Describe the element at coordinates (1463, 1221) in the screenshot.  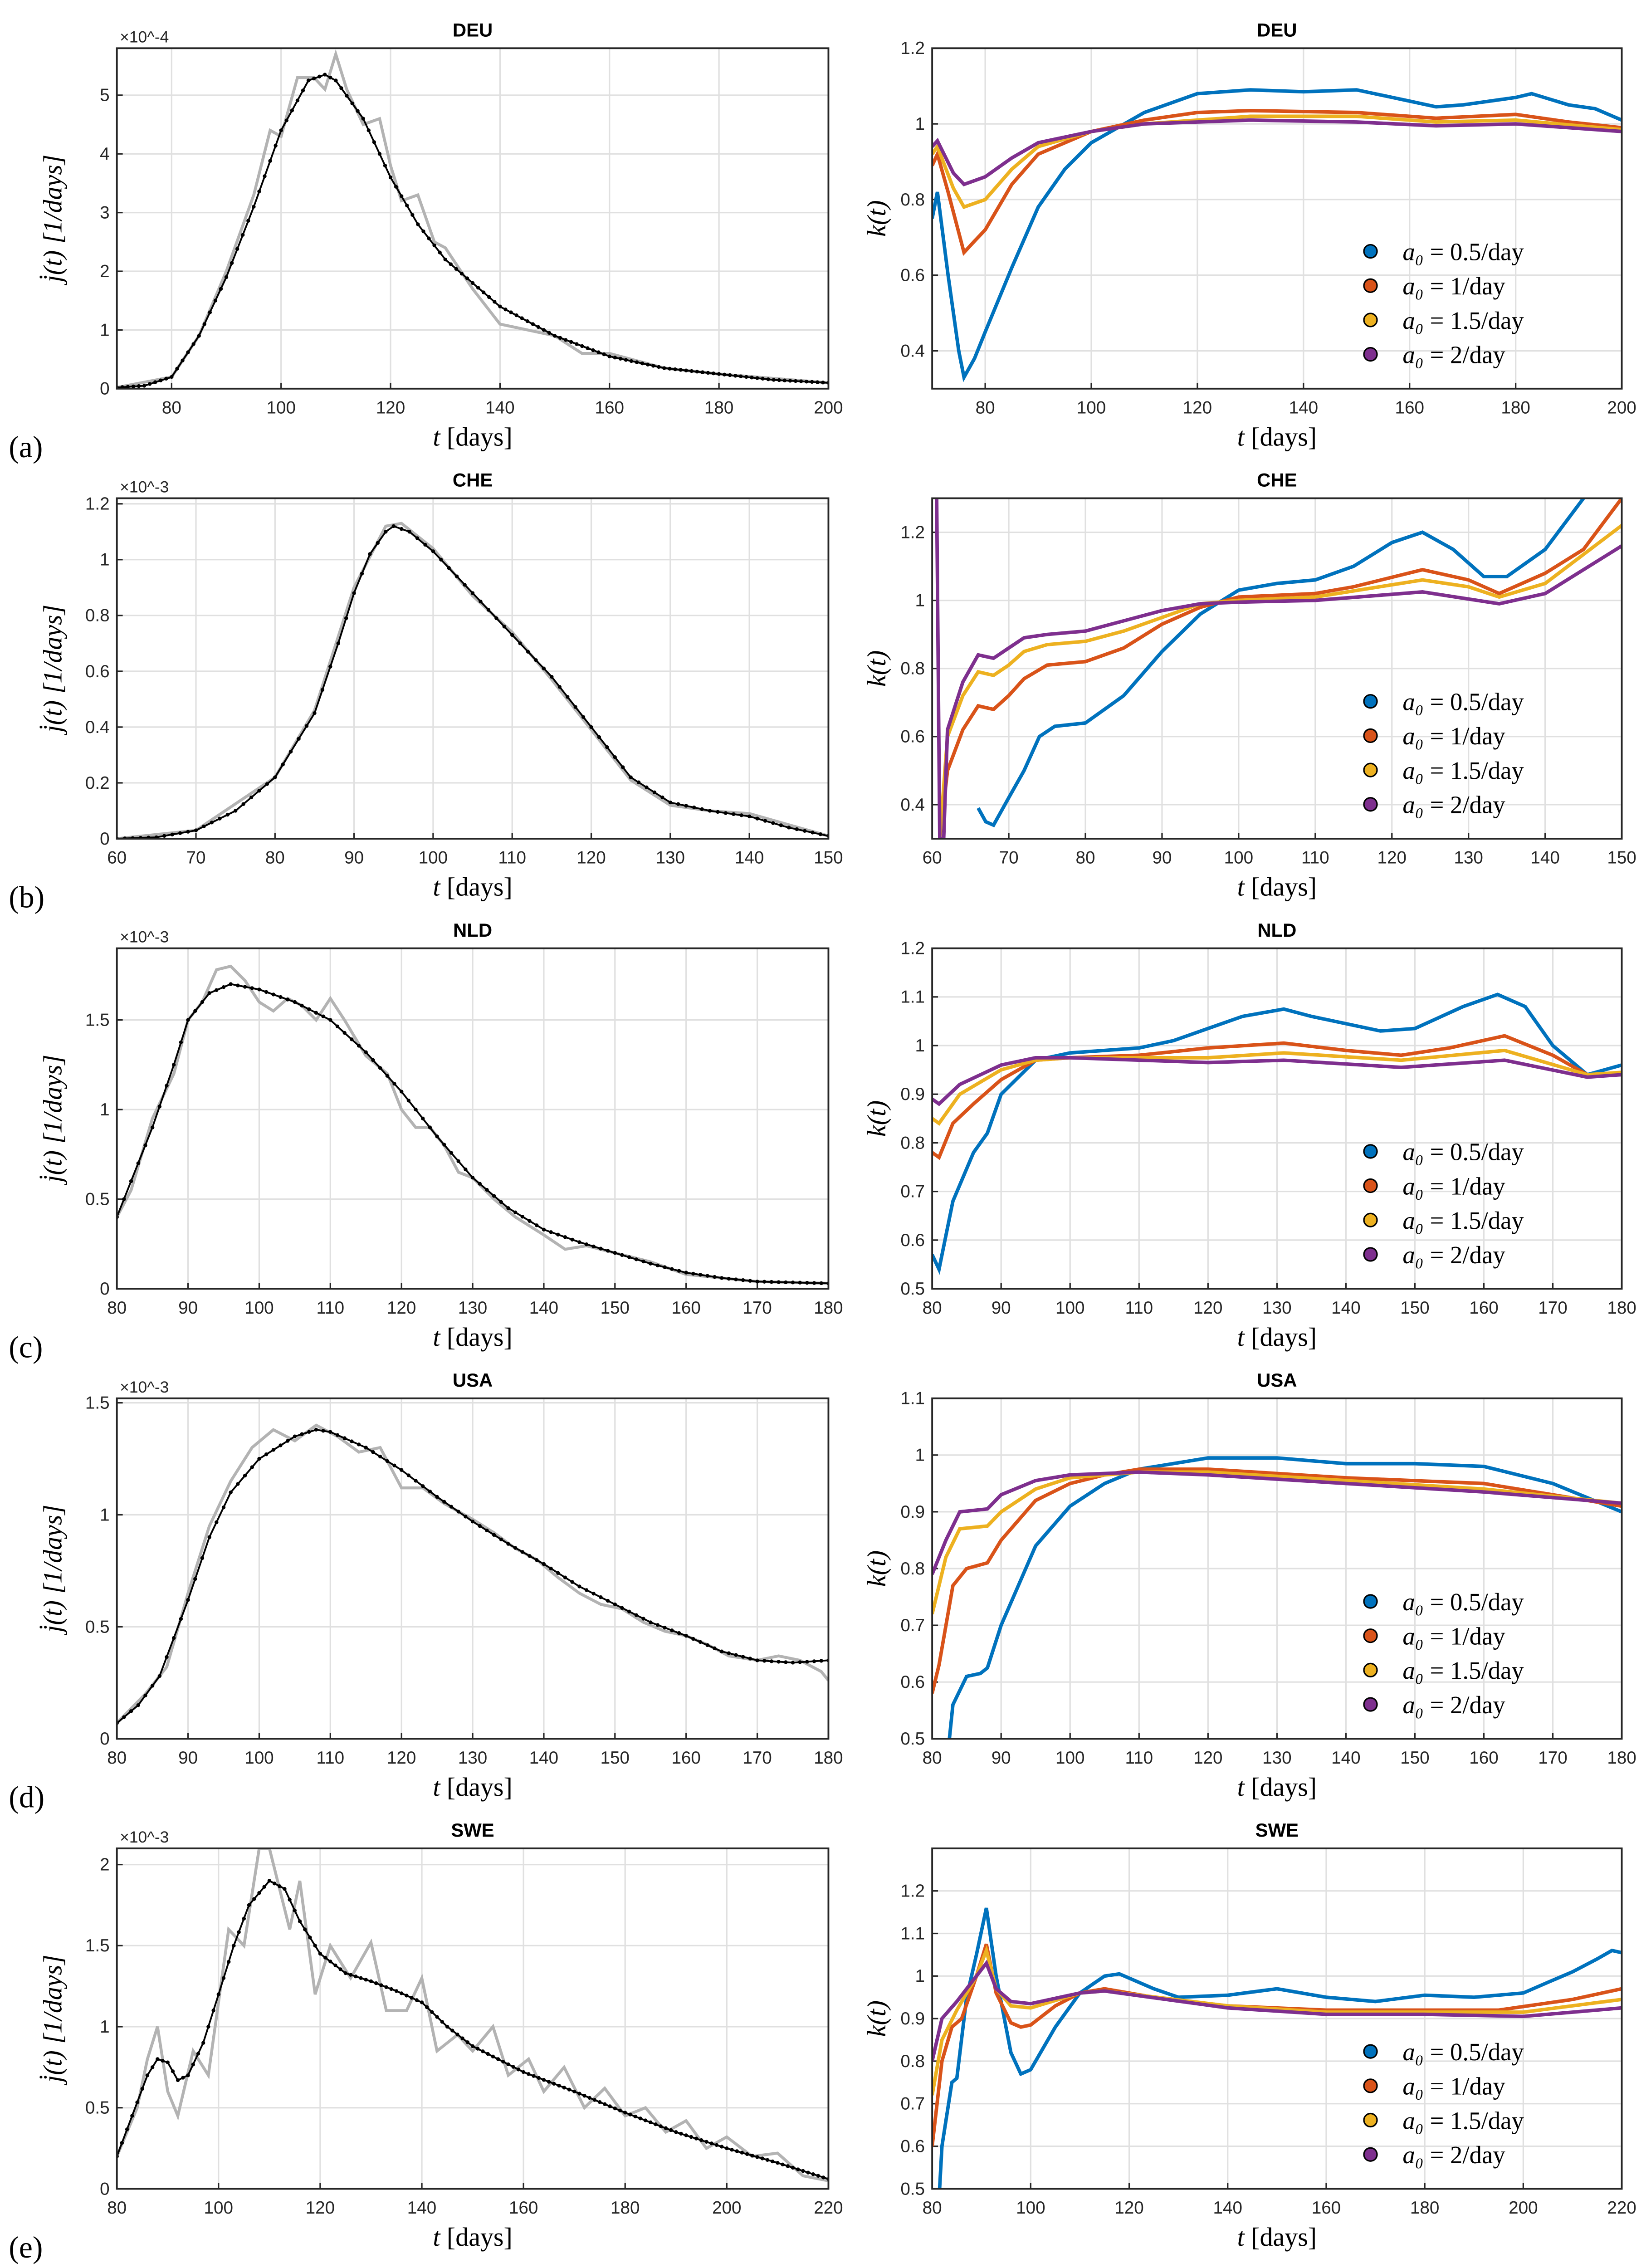
I see `legend-entry: a₀ = 1.5/day` at that location.